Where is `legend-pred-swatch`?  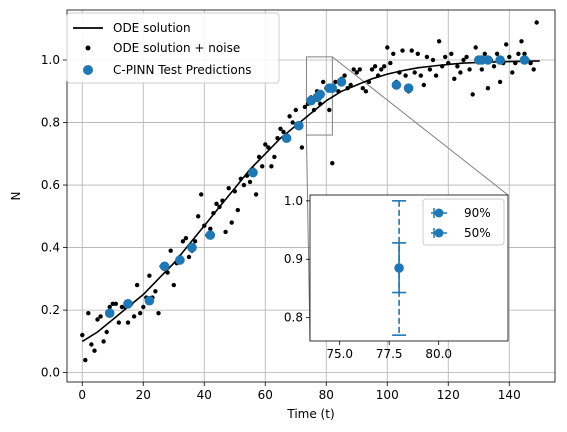
legend-pred-swatch is located at coordinates (88, 70).